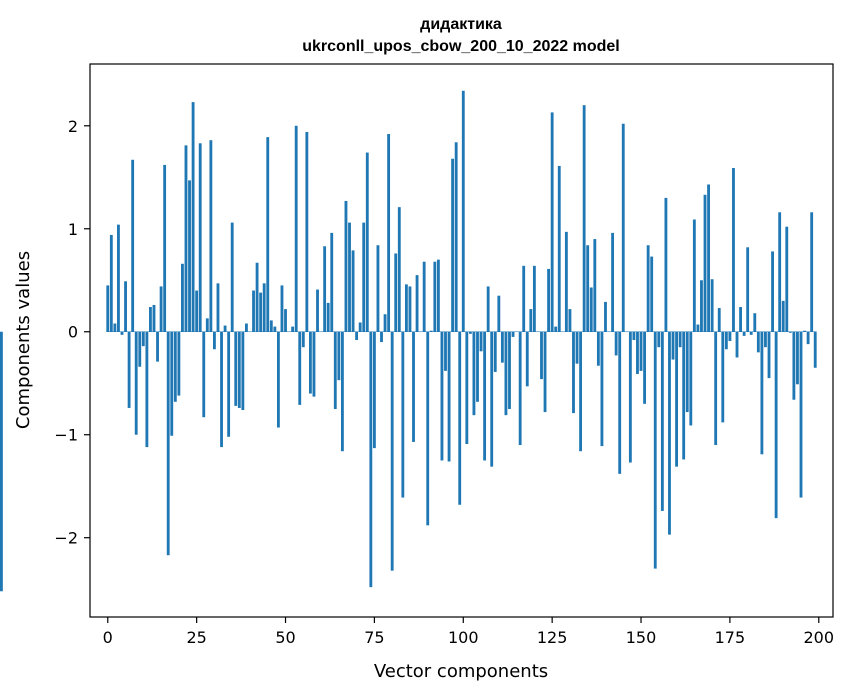 The height and width of the screenshot is (696, 847). Describe the element at coordinates (463, 637) in the screenshot. I see `x-tick-label: 100` at that location.